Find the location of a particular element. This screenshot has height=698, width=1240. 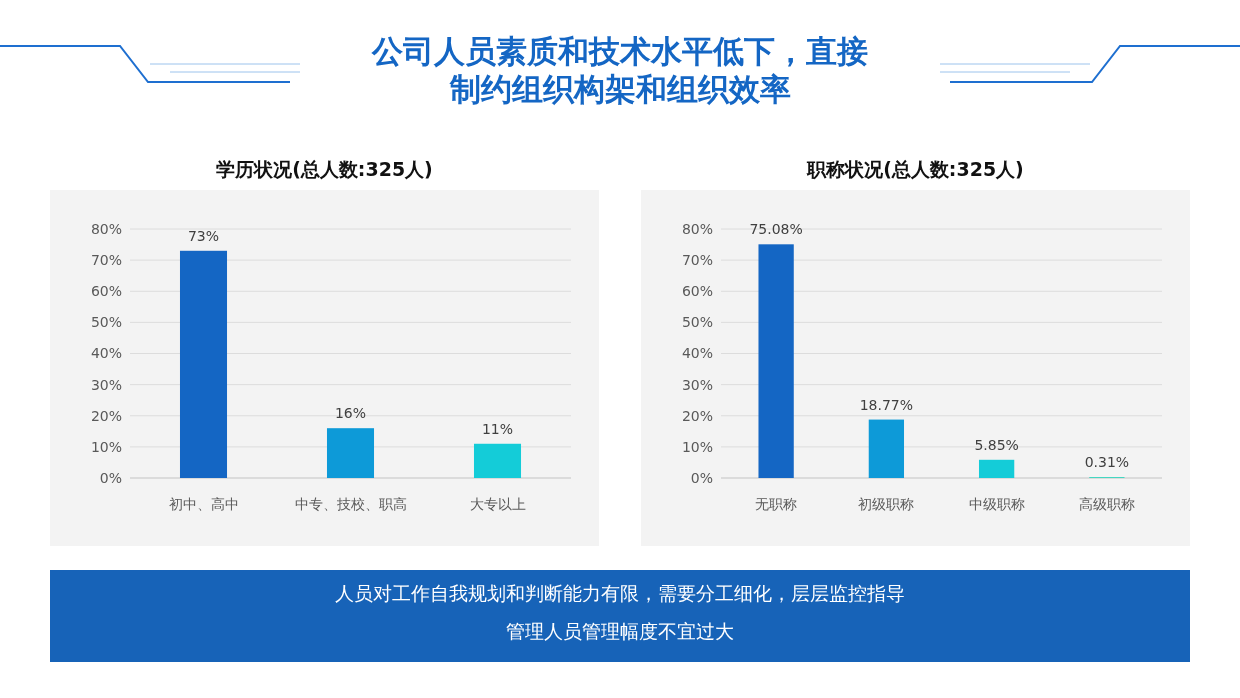

chart-title: 职称状况(总人数:325人) is located at coordinates (915, 169).